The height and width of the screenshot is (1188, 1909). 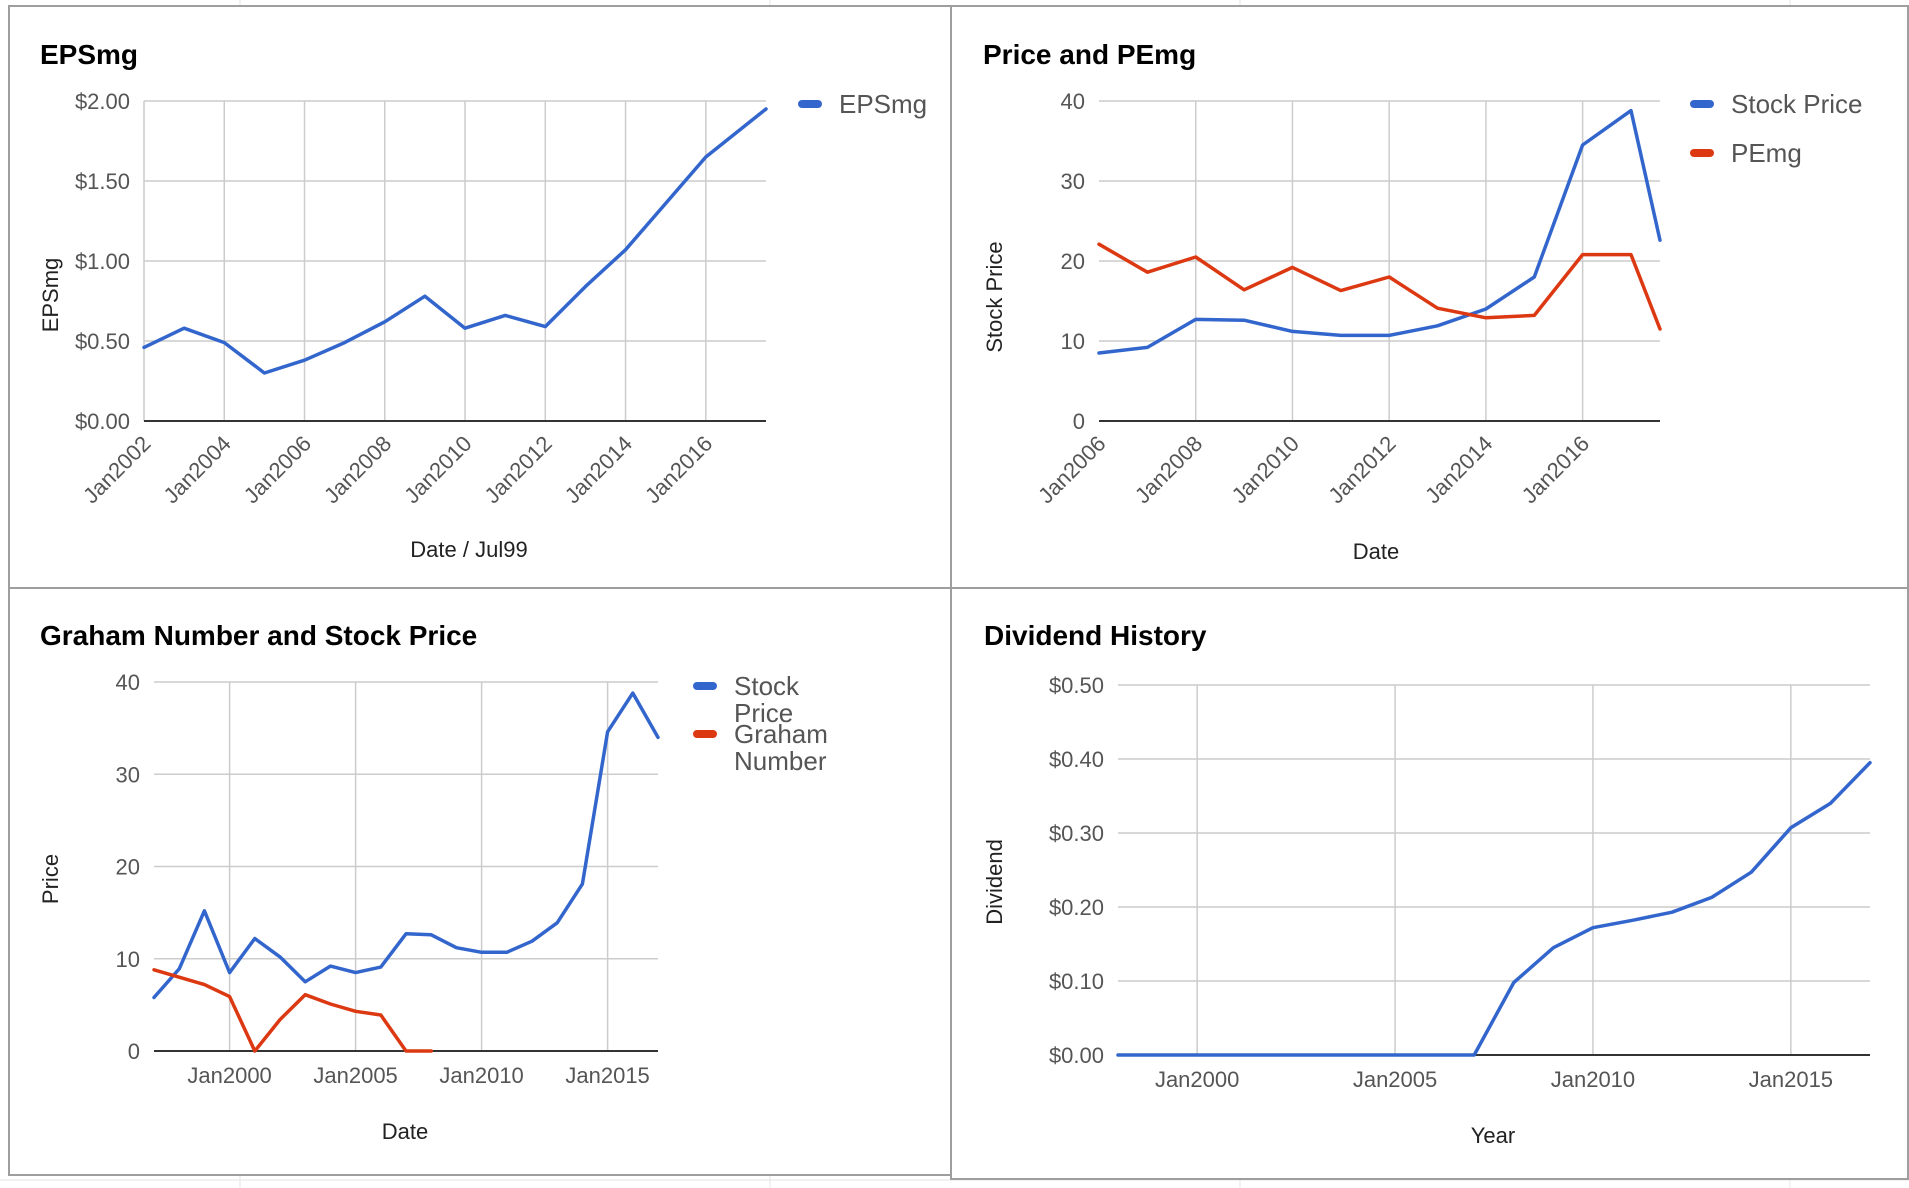 What do you see at coordinates (50, 295) in the screenshot?
I see `y-axis-title: EPSmg` at bounding box center [50, 295].